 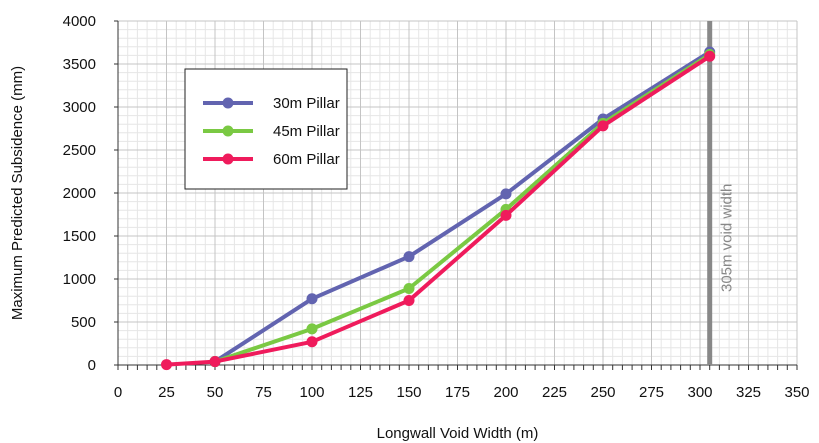 I want to click on x-tick-label: 100, so click(x=311, y=392).